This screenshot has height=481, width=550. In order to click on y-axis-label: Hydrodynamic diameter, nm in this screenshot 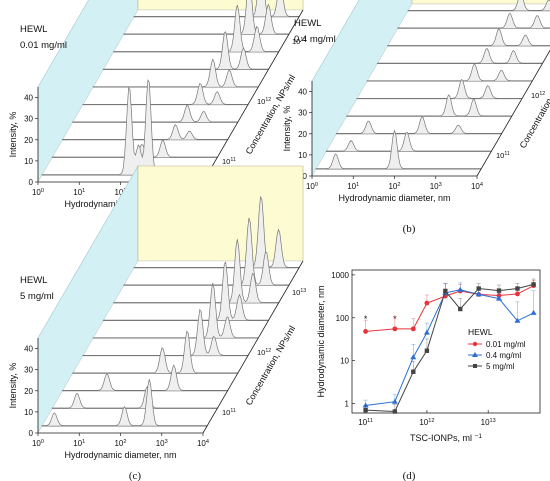, I will do `click(321, 341)`.